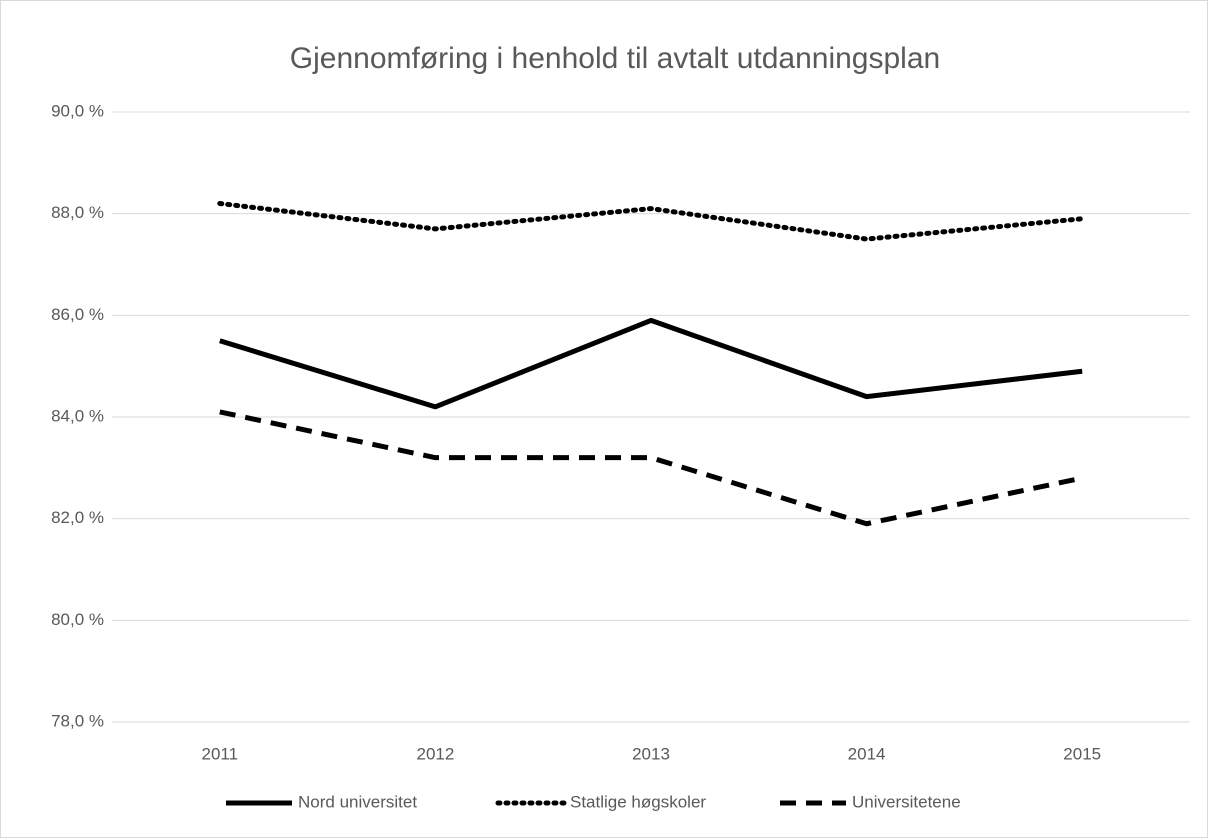 The image size is (1209, 839). I want to click on x-tick-label: 2012, so click(435, 753).